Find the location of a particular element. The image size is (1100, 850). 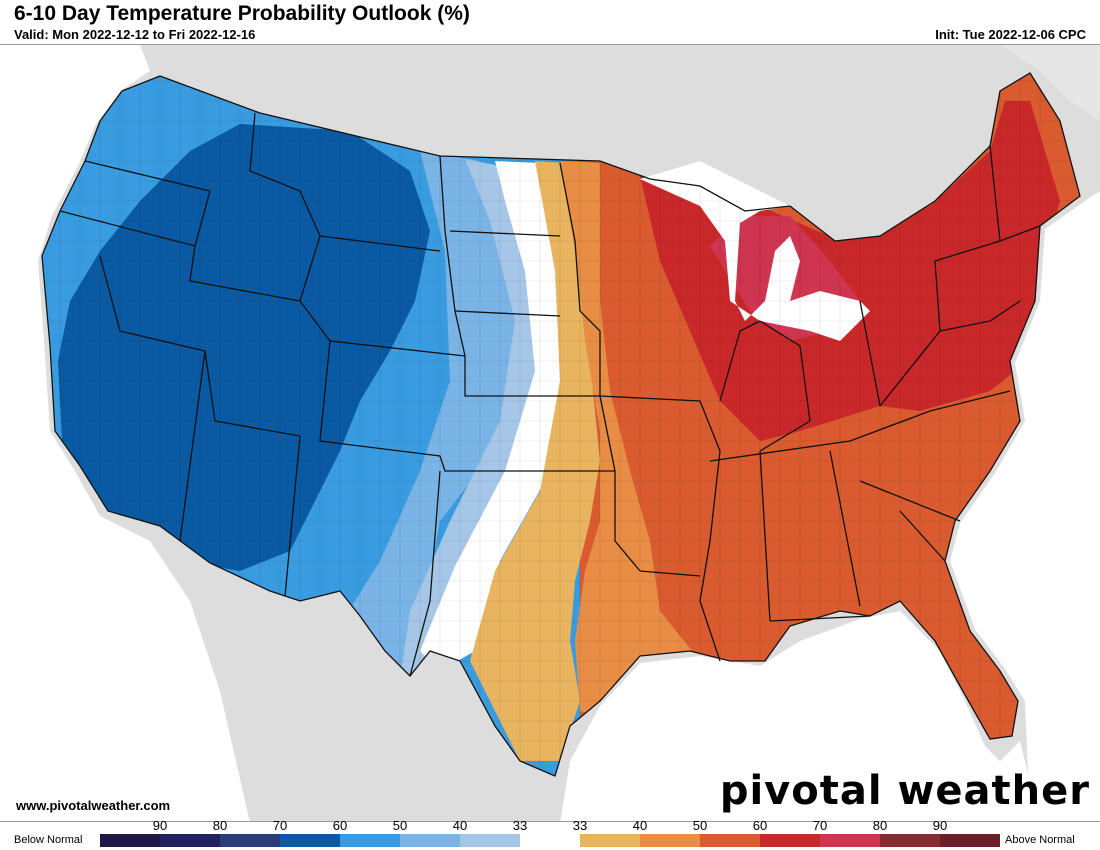

legend-above-label: Above Normal is located at coordinates (1040, 840).